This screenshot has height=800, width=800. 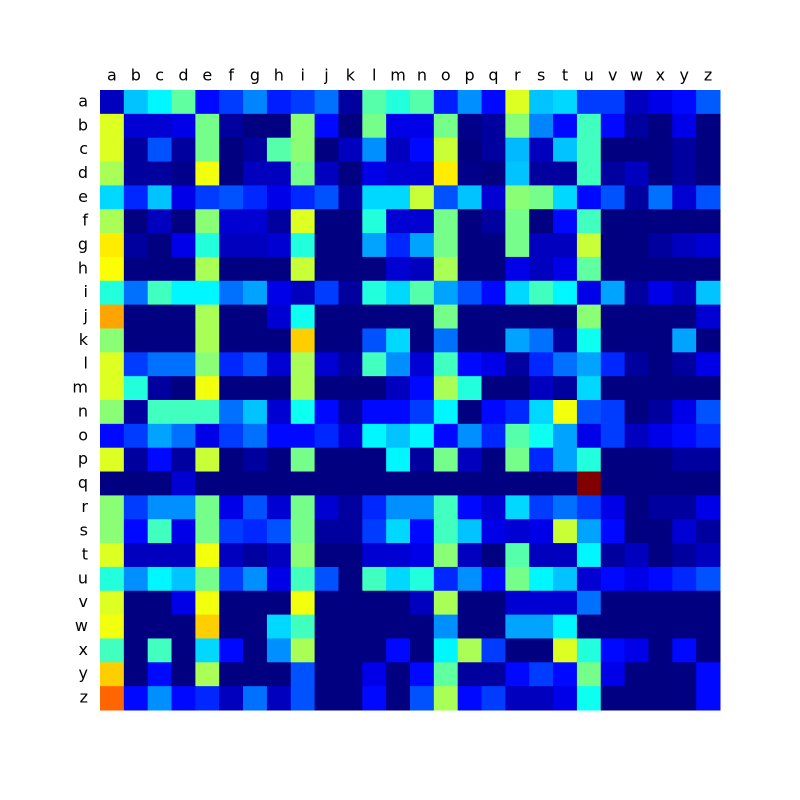 I want to click on x-tick-label: y, so click(x=683, y=75).